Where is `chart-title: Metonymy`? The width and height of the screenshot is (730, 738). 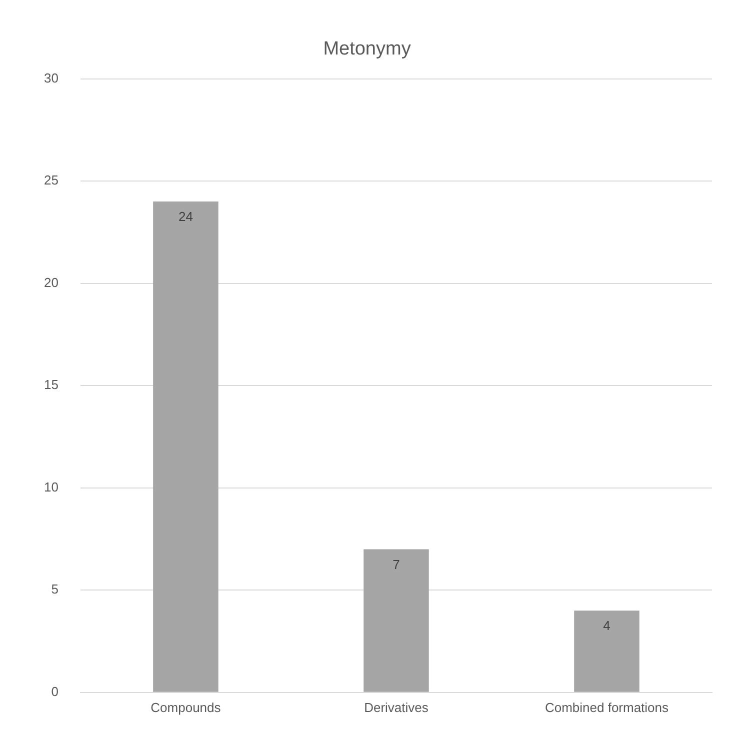
chart-title: Metonymy is located at coordinates (367, 49).